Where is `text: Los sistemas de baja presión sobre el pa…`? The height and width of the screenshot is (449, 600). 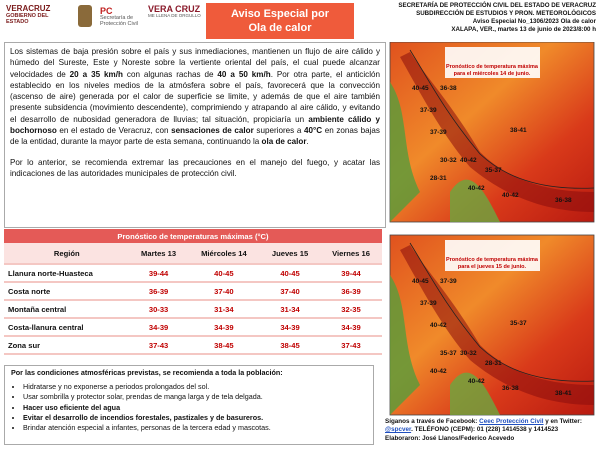 text: Los sistemas de baja presión sobre el pa… is located at coordinates (195, 63).